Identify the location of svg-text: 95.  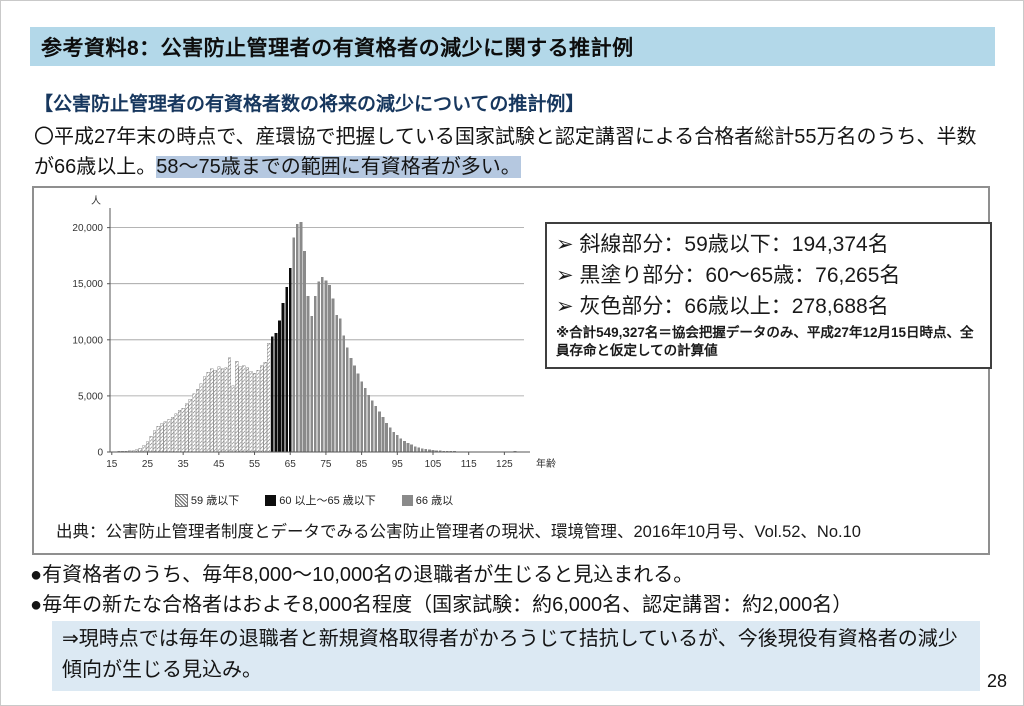
(398, 464).